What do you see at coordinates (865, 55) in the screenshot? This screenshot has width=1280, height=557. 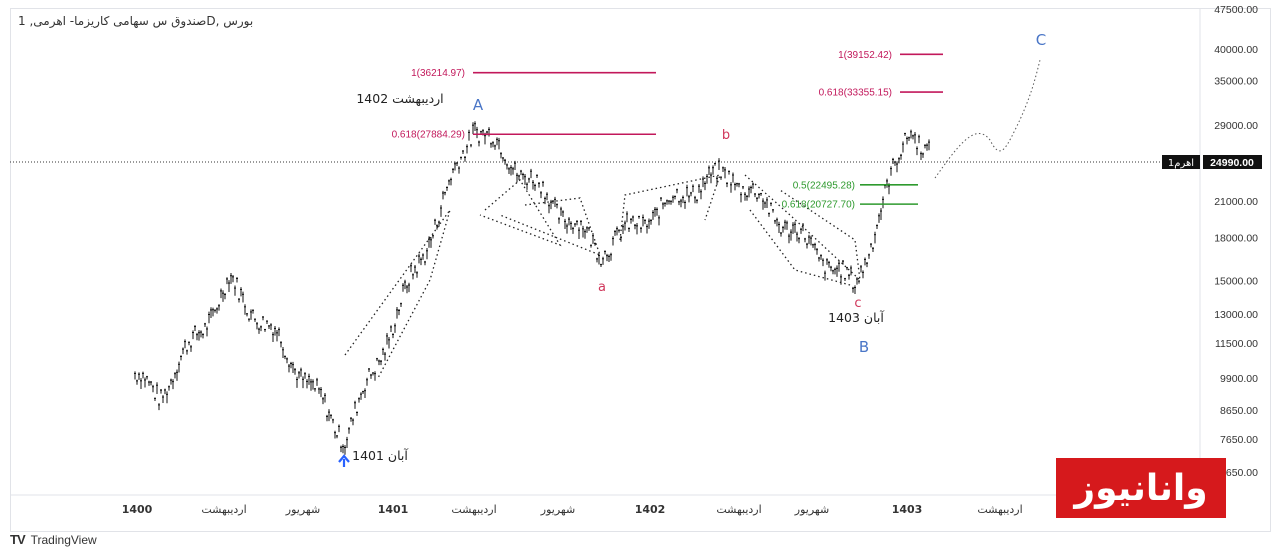 I see `fib-level-label: 1(39152.42)` at bounding box center [865, 55].